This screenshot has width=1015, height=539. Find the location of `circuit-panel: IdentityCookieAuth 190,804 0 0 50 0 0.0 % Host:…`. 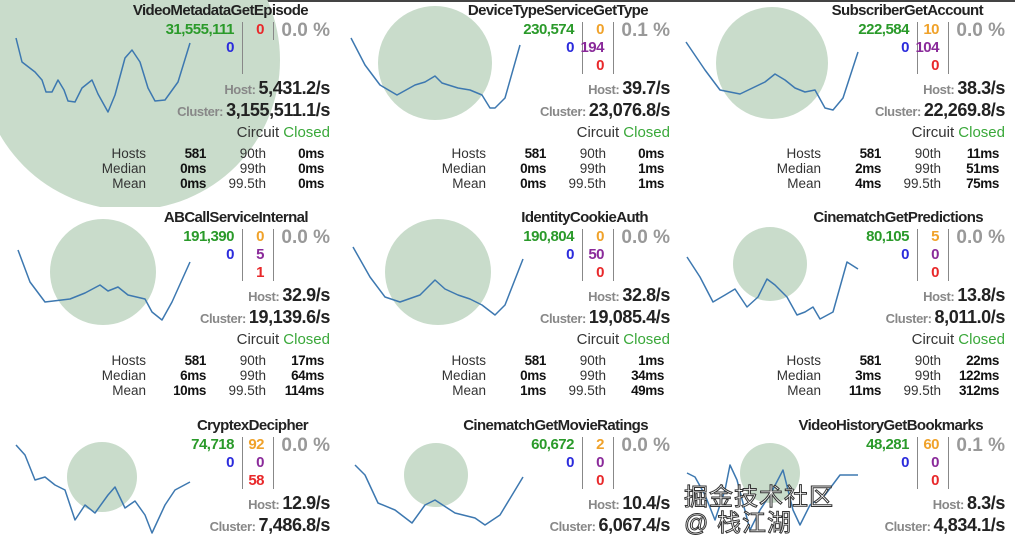

circuit-panel: IdentityCookieAuth 190,804 0 0 50 0 0.0 % Host:… is located at coordinates (509, 310).